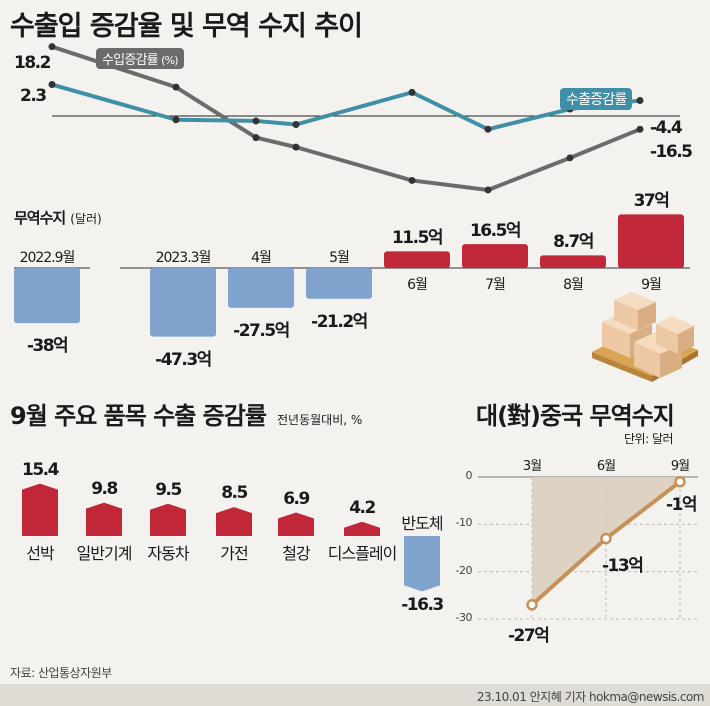 This screenshot has width=710, height=706. What do you see at coordinates (186, 26) in the screenshot?
I see `main-title: 수출입 증감율 및 무역 수지 추이` at bounding box center [186, 26].